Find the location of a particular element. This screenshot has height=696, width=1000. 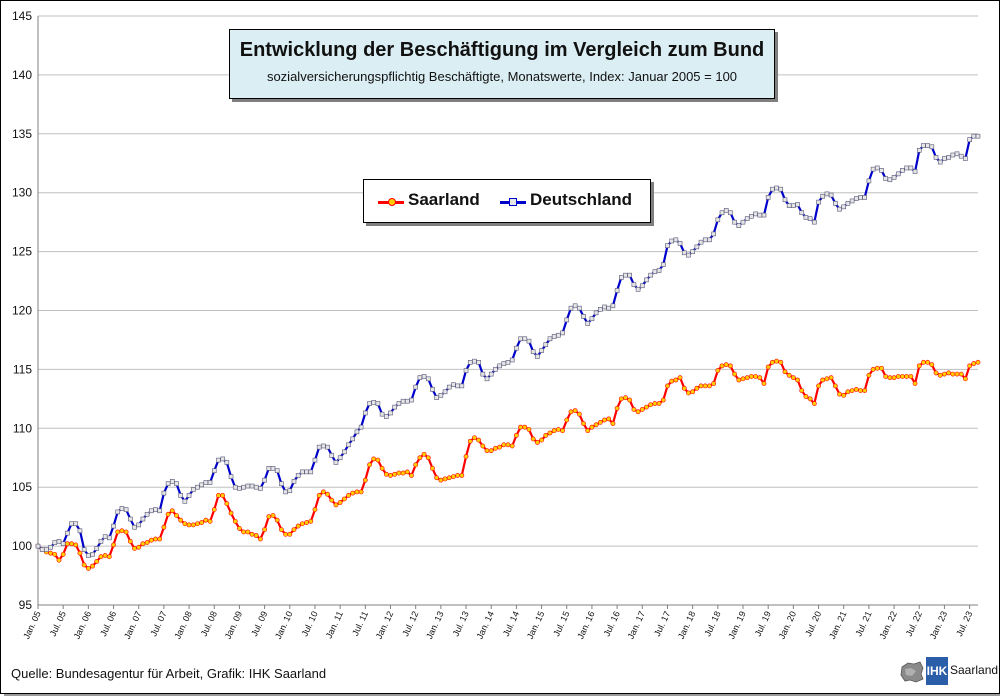

x-tick-label: Jul. 22 is located at coordinates (914, 624).